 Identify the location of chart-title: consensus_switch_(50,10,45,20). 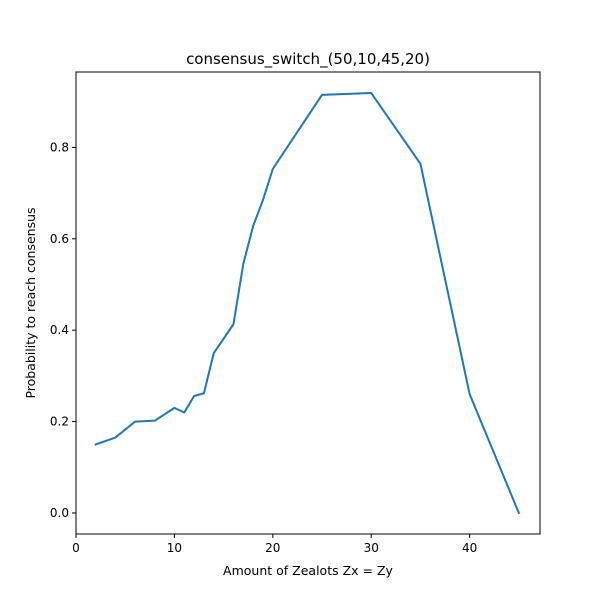
(308, 59).